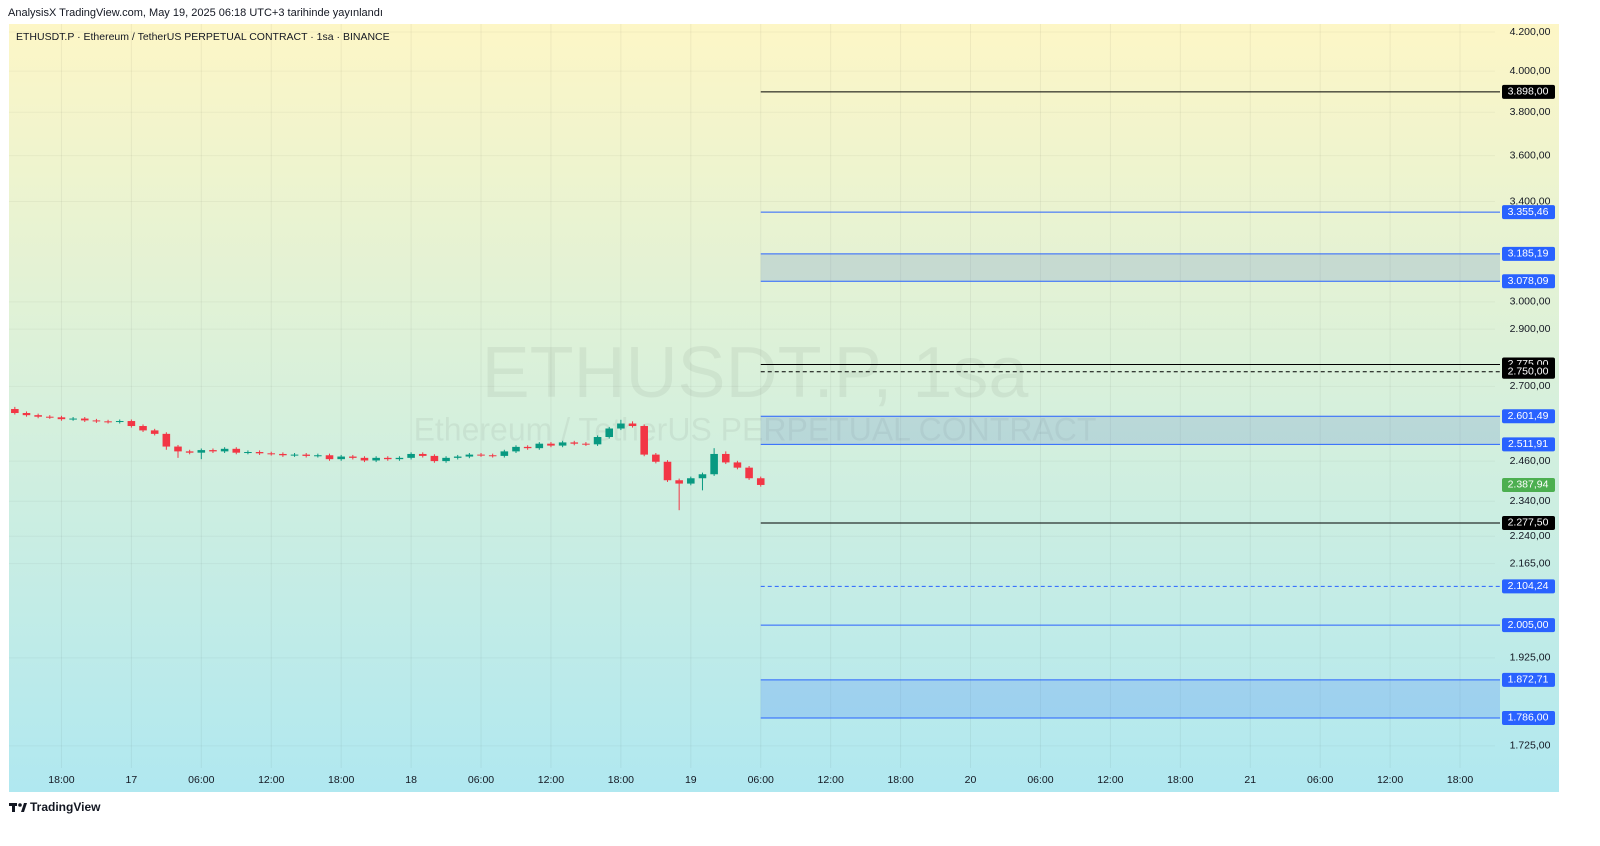 The width and height of the screenshot is (1600, 846). I want to click on level-label: 2.601,49, so click(1528, 416).